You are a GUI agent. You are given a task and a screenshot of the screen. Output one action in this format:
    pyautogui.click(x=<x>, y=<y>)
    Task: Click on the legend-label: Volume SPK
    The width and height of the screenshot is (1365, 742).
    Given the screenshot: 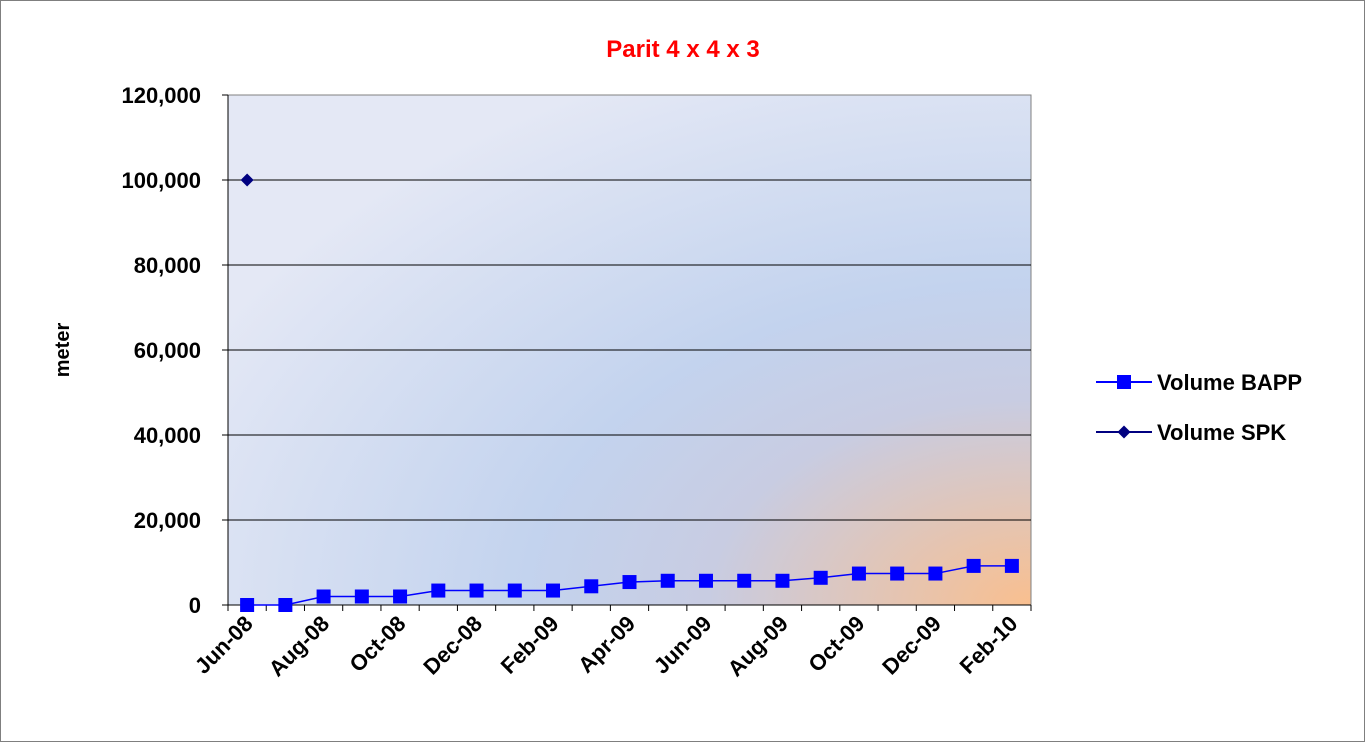 What is the action you would take?
    pyautogui.click(x=1221, y=432)
    